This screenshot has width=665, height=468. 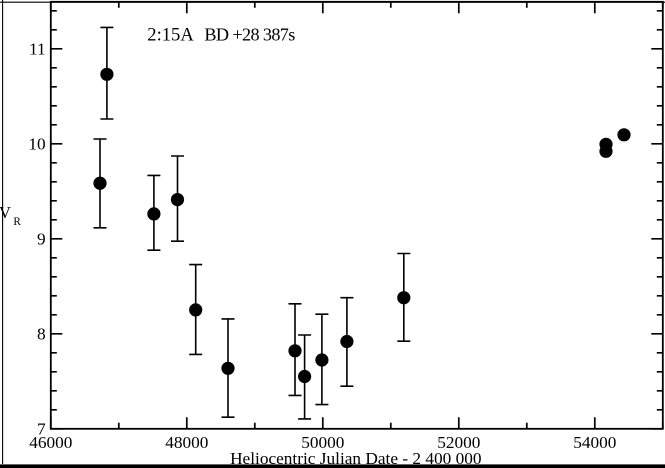 I want to click on svg-text: 9, so click(x=41, y=239).